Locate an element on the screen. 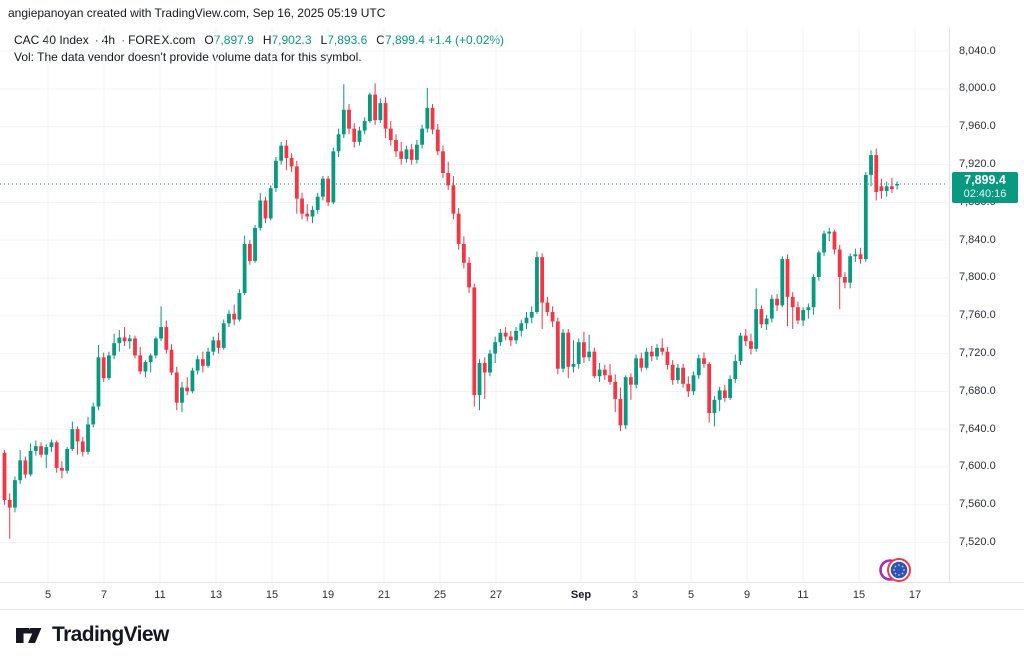  close-value: 7,899.4 is located at coordinates (404, 40).